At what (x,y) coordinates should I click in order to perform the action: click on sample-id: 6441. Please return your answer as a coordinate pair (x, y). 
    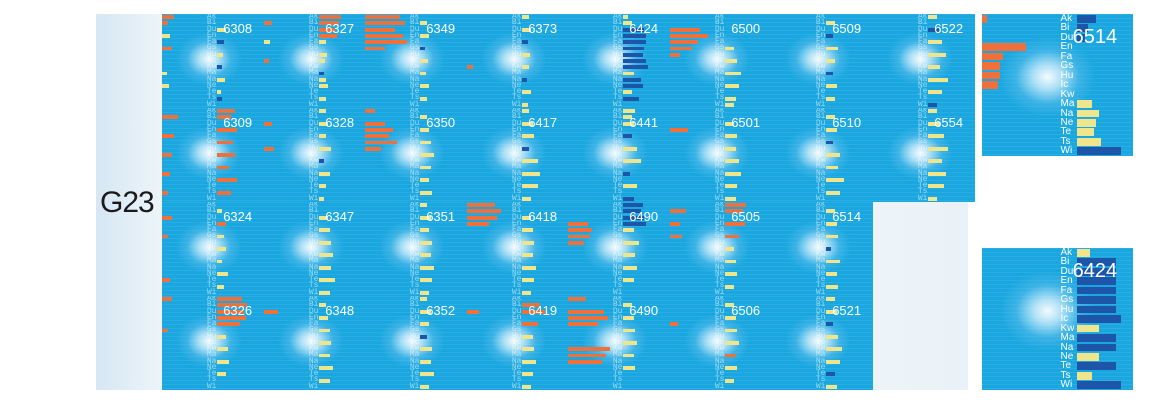
    Looking at the image, I should click on (643, 122).